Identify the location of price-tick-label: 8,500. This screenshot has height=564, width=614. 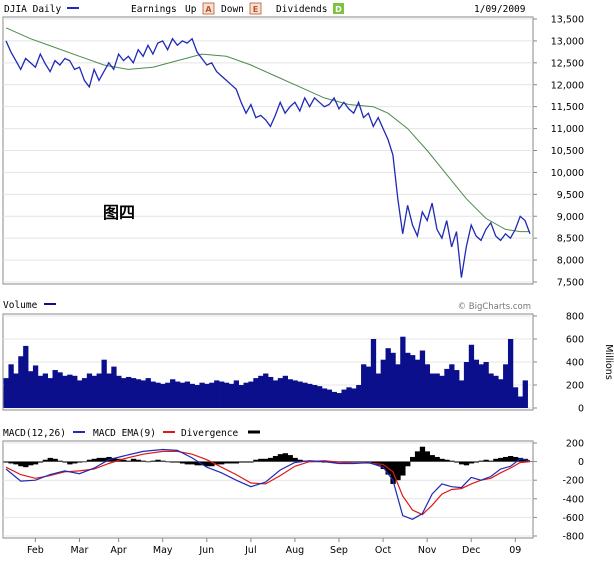
(570, 239).